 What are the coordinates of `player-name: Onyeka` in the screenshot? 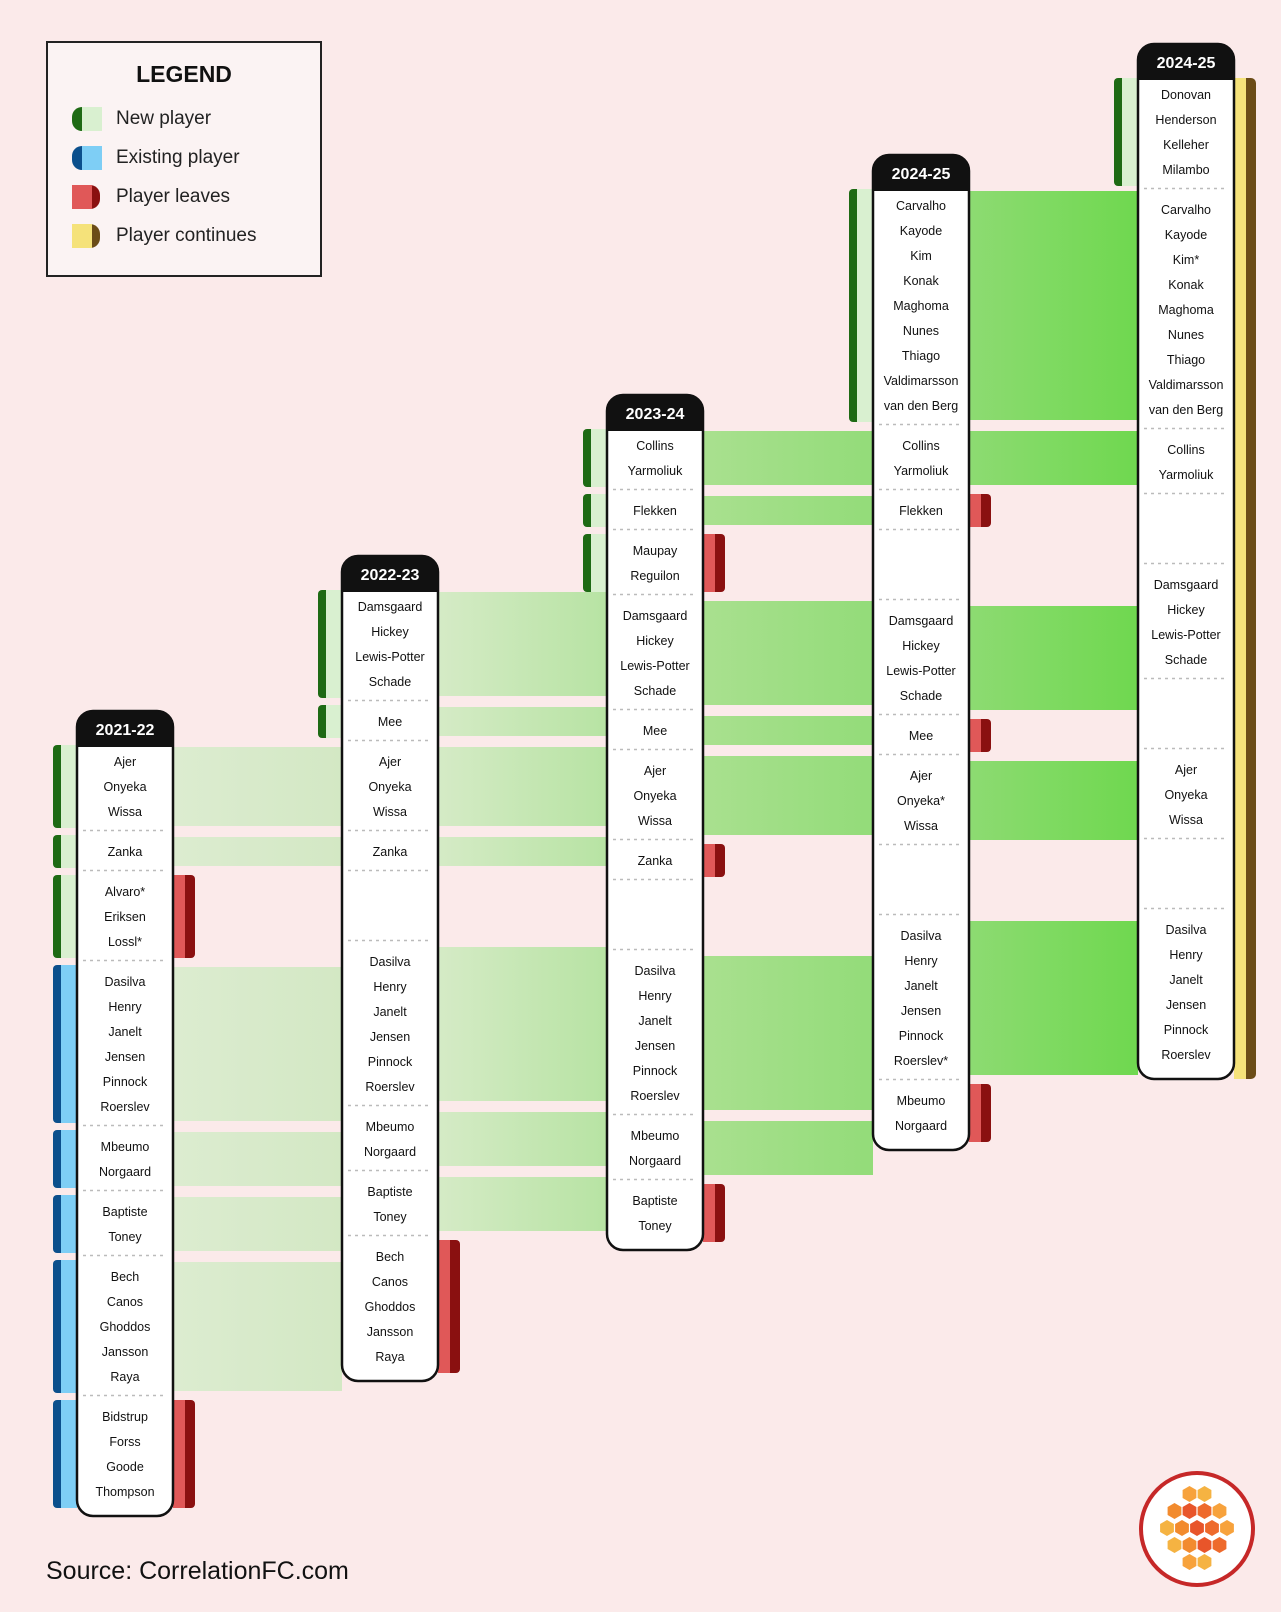 It's located at (389, 787).